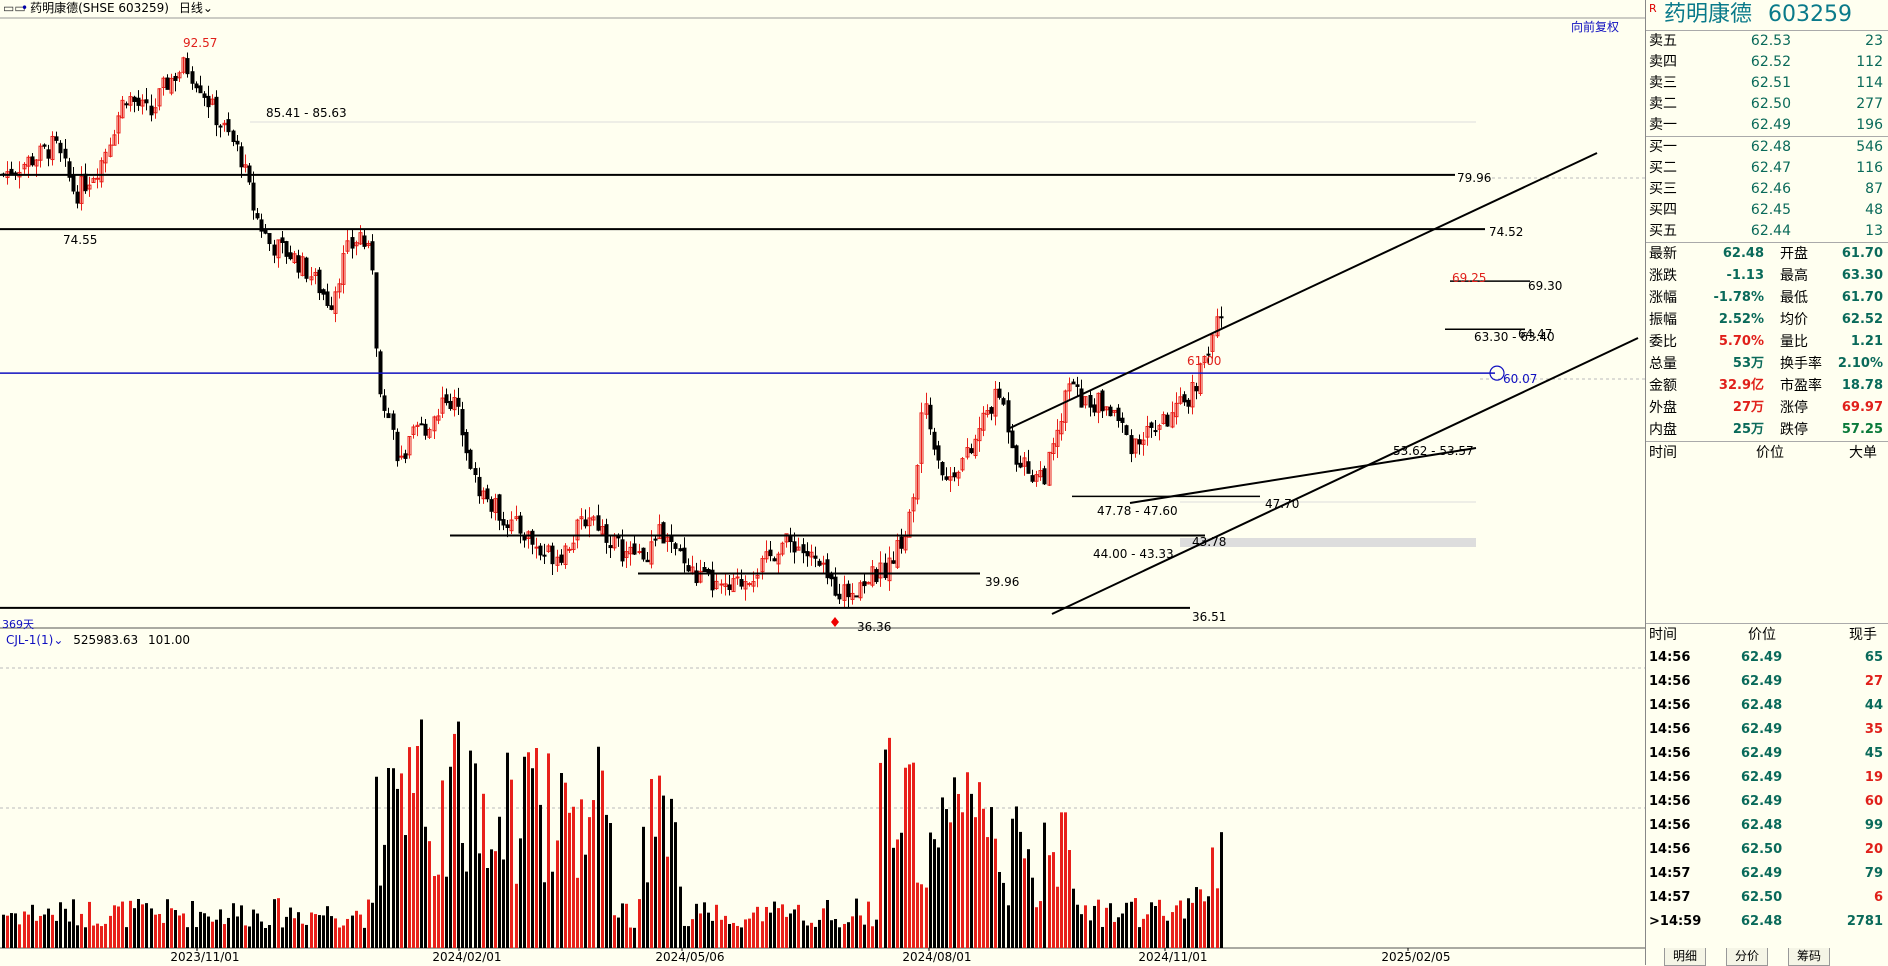 This screenshot has width=1888, height=966. I want to click on bid-row: 买四 62.45 48, so click(1767, 210).